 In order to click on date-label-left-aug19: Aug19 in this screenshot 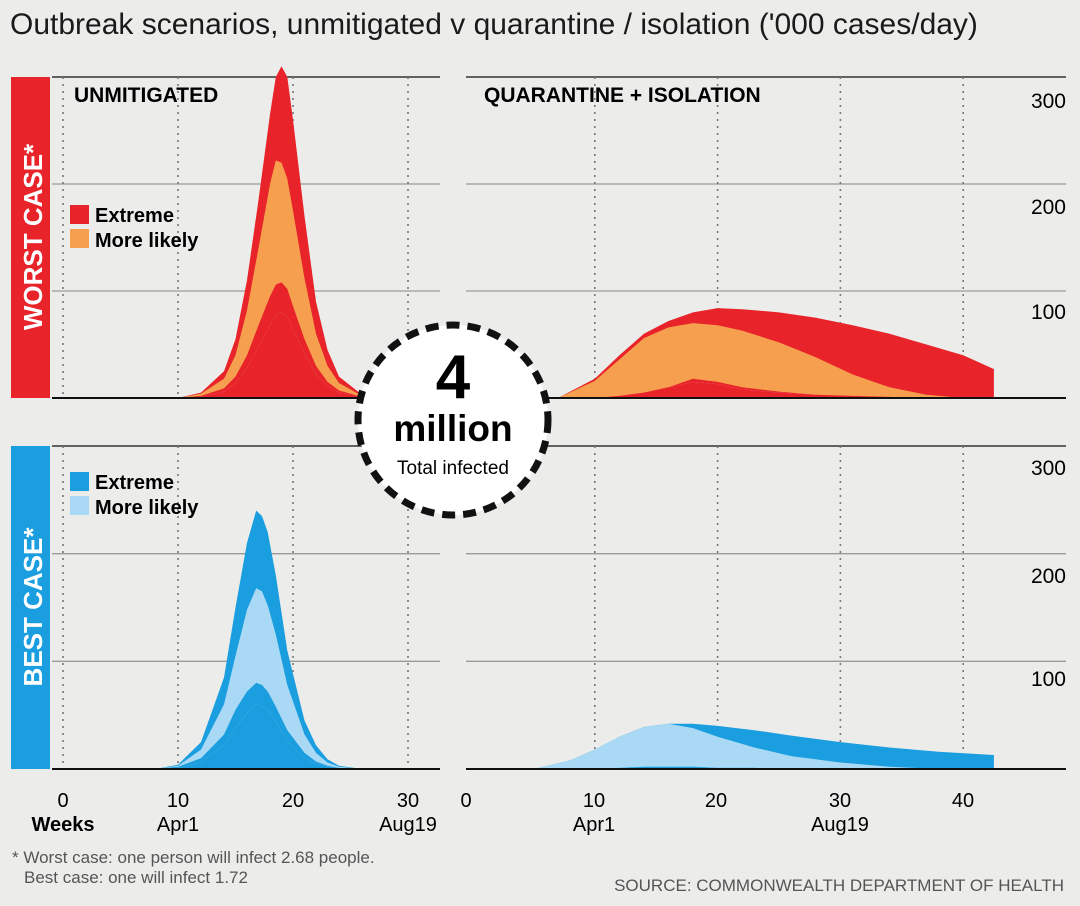, I will do `click(408, 825)`.